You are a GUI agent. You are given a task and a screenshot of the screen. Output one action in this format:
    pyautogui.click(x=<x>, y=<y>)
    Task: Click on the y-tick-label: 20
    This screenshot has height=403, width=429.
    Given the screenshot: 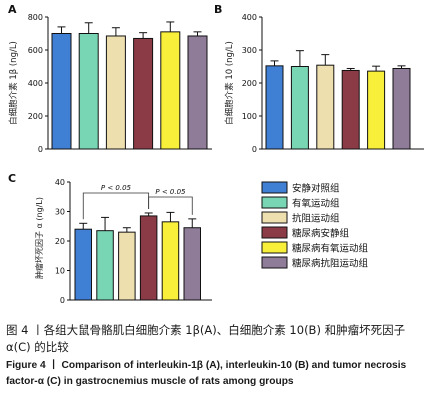 What is the action you would take?
    pyautogui.click(x=60, y=241)
    